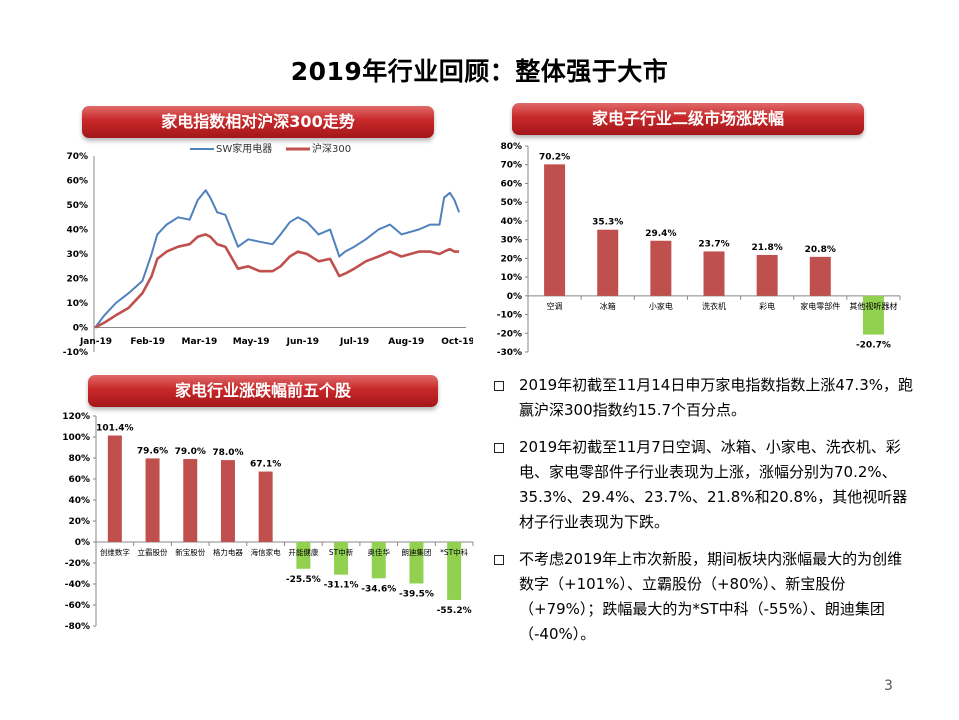  What do you see at coordinates (265, 465) in the screenshot?
I see `data-label: 67.1%` at bounding box center [265, 465].